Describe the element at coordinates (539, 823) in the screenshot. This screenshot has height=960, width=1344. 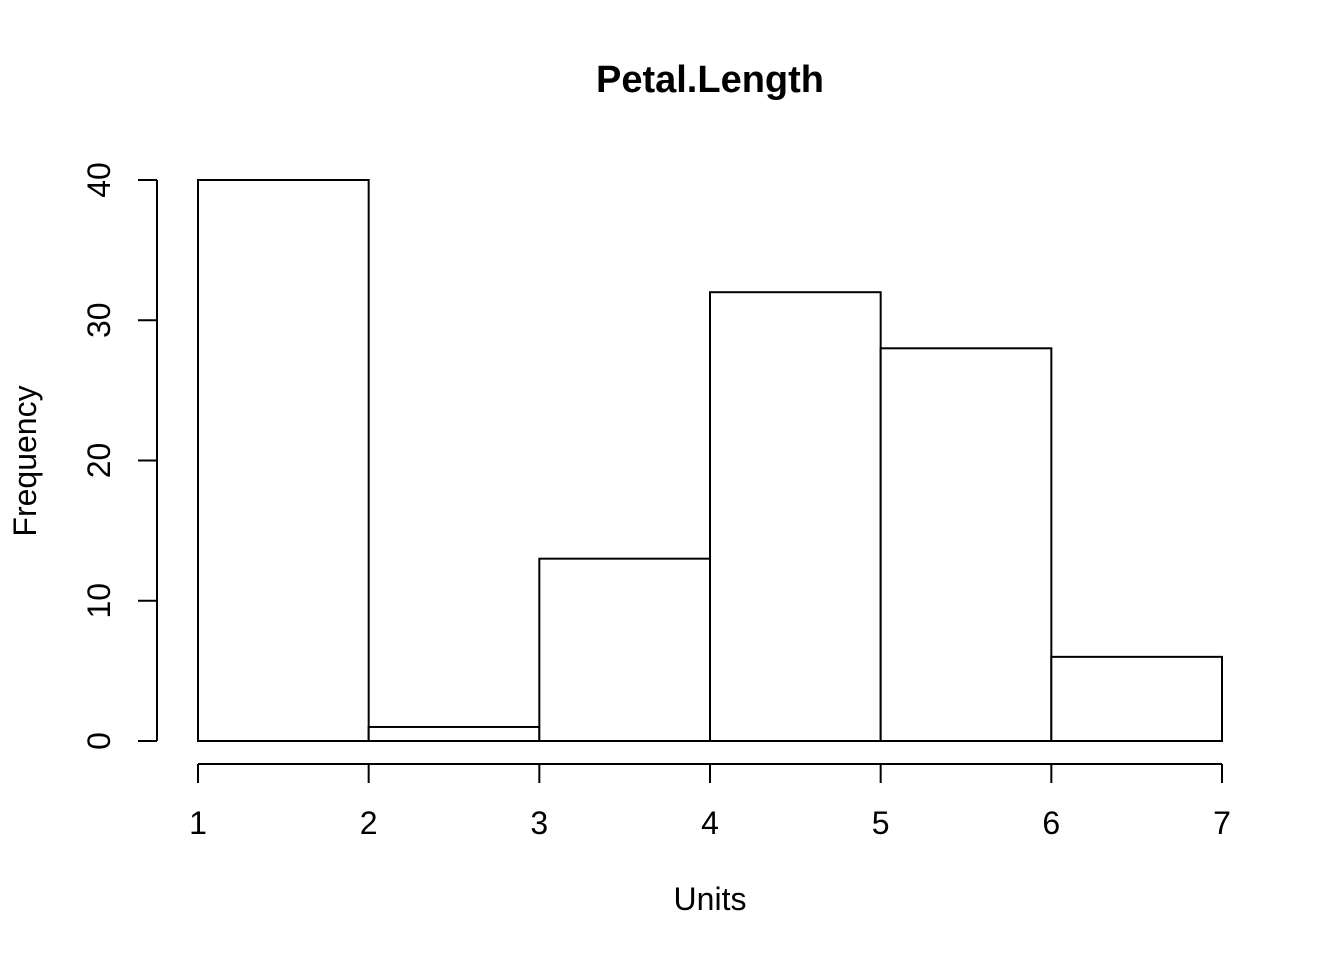
I see `x-tick-label-2: 3` at that location.